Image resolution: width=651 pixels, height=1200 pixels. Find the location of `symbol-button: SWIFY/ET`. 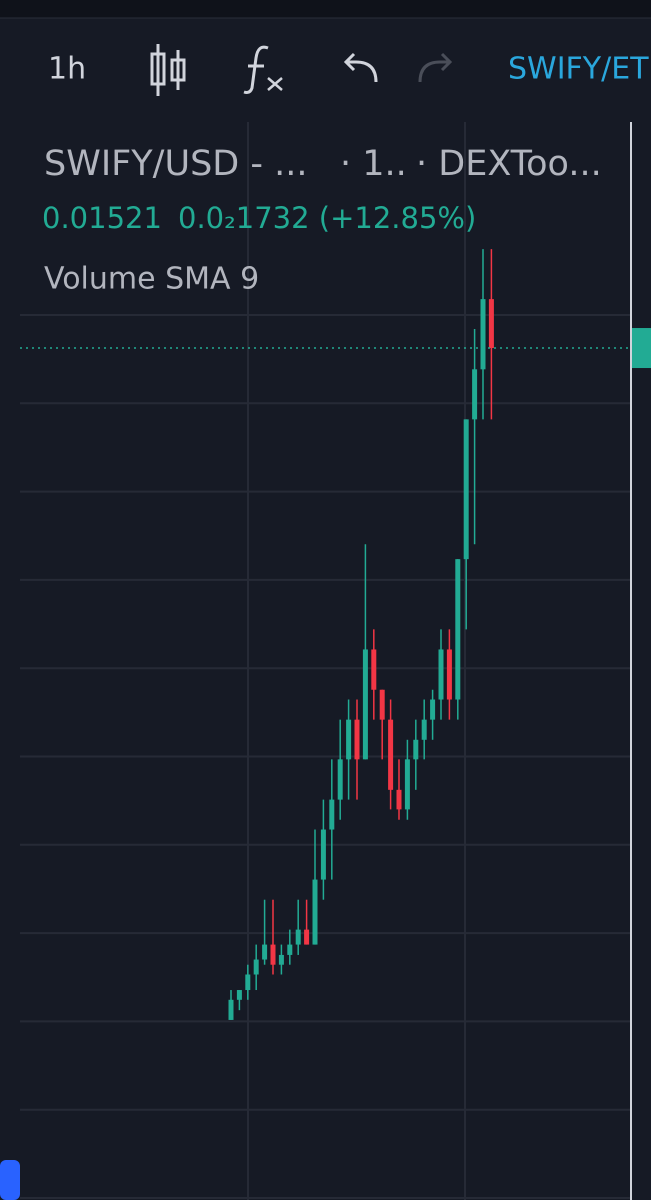

symbol-button: SWIFY/ET is located at coordinates (578, 69).